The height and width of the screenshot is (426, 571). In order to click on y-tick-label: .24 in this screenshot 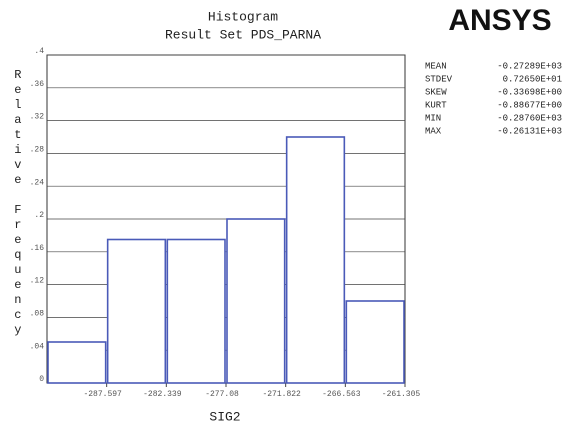, I will do `click(37, 182)`.